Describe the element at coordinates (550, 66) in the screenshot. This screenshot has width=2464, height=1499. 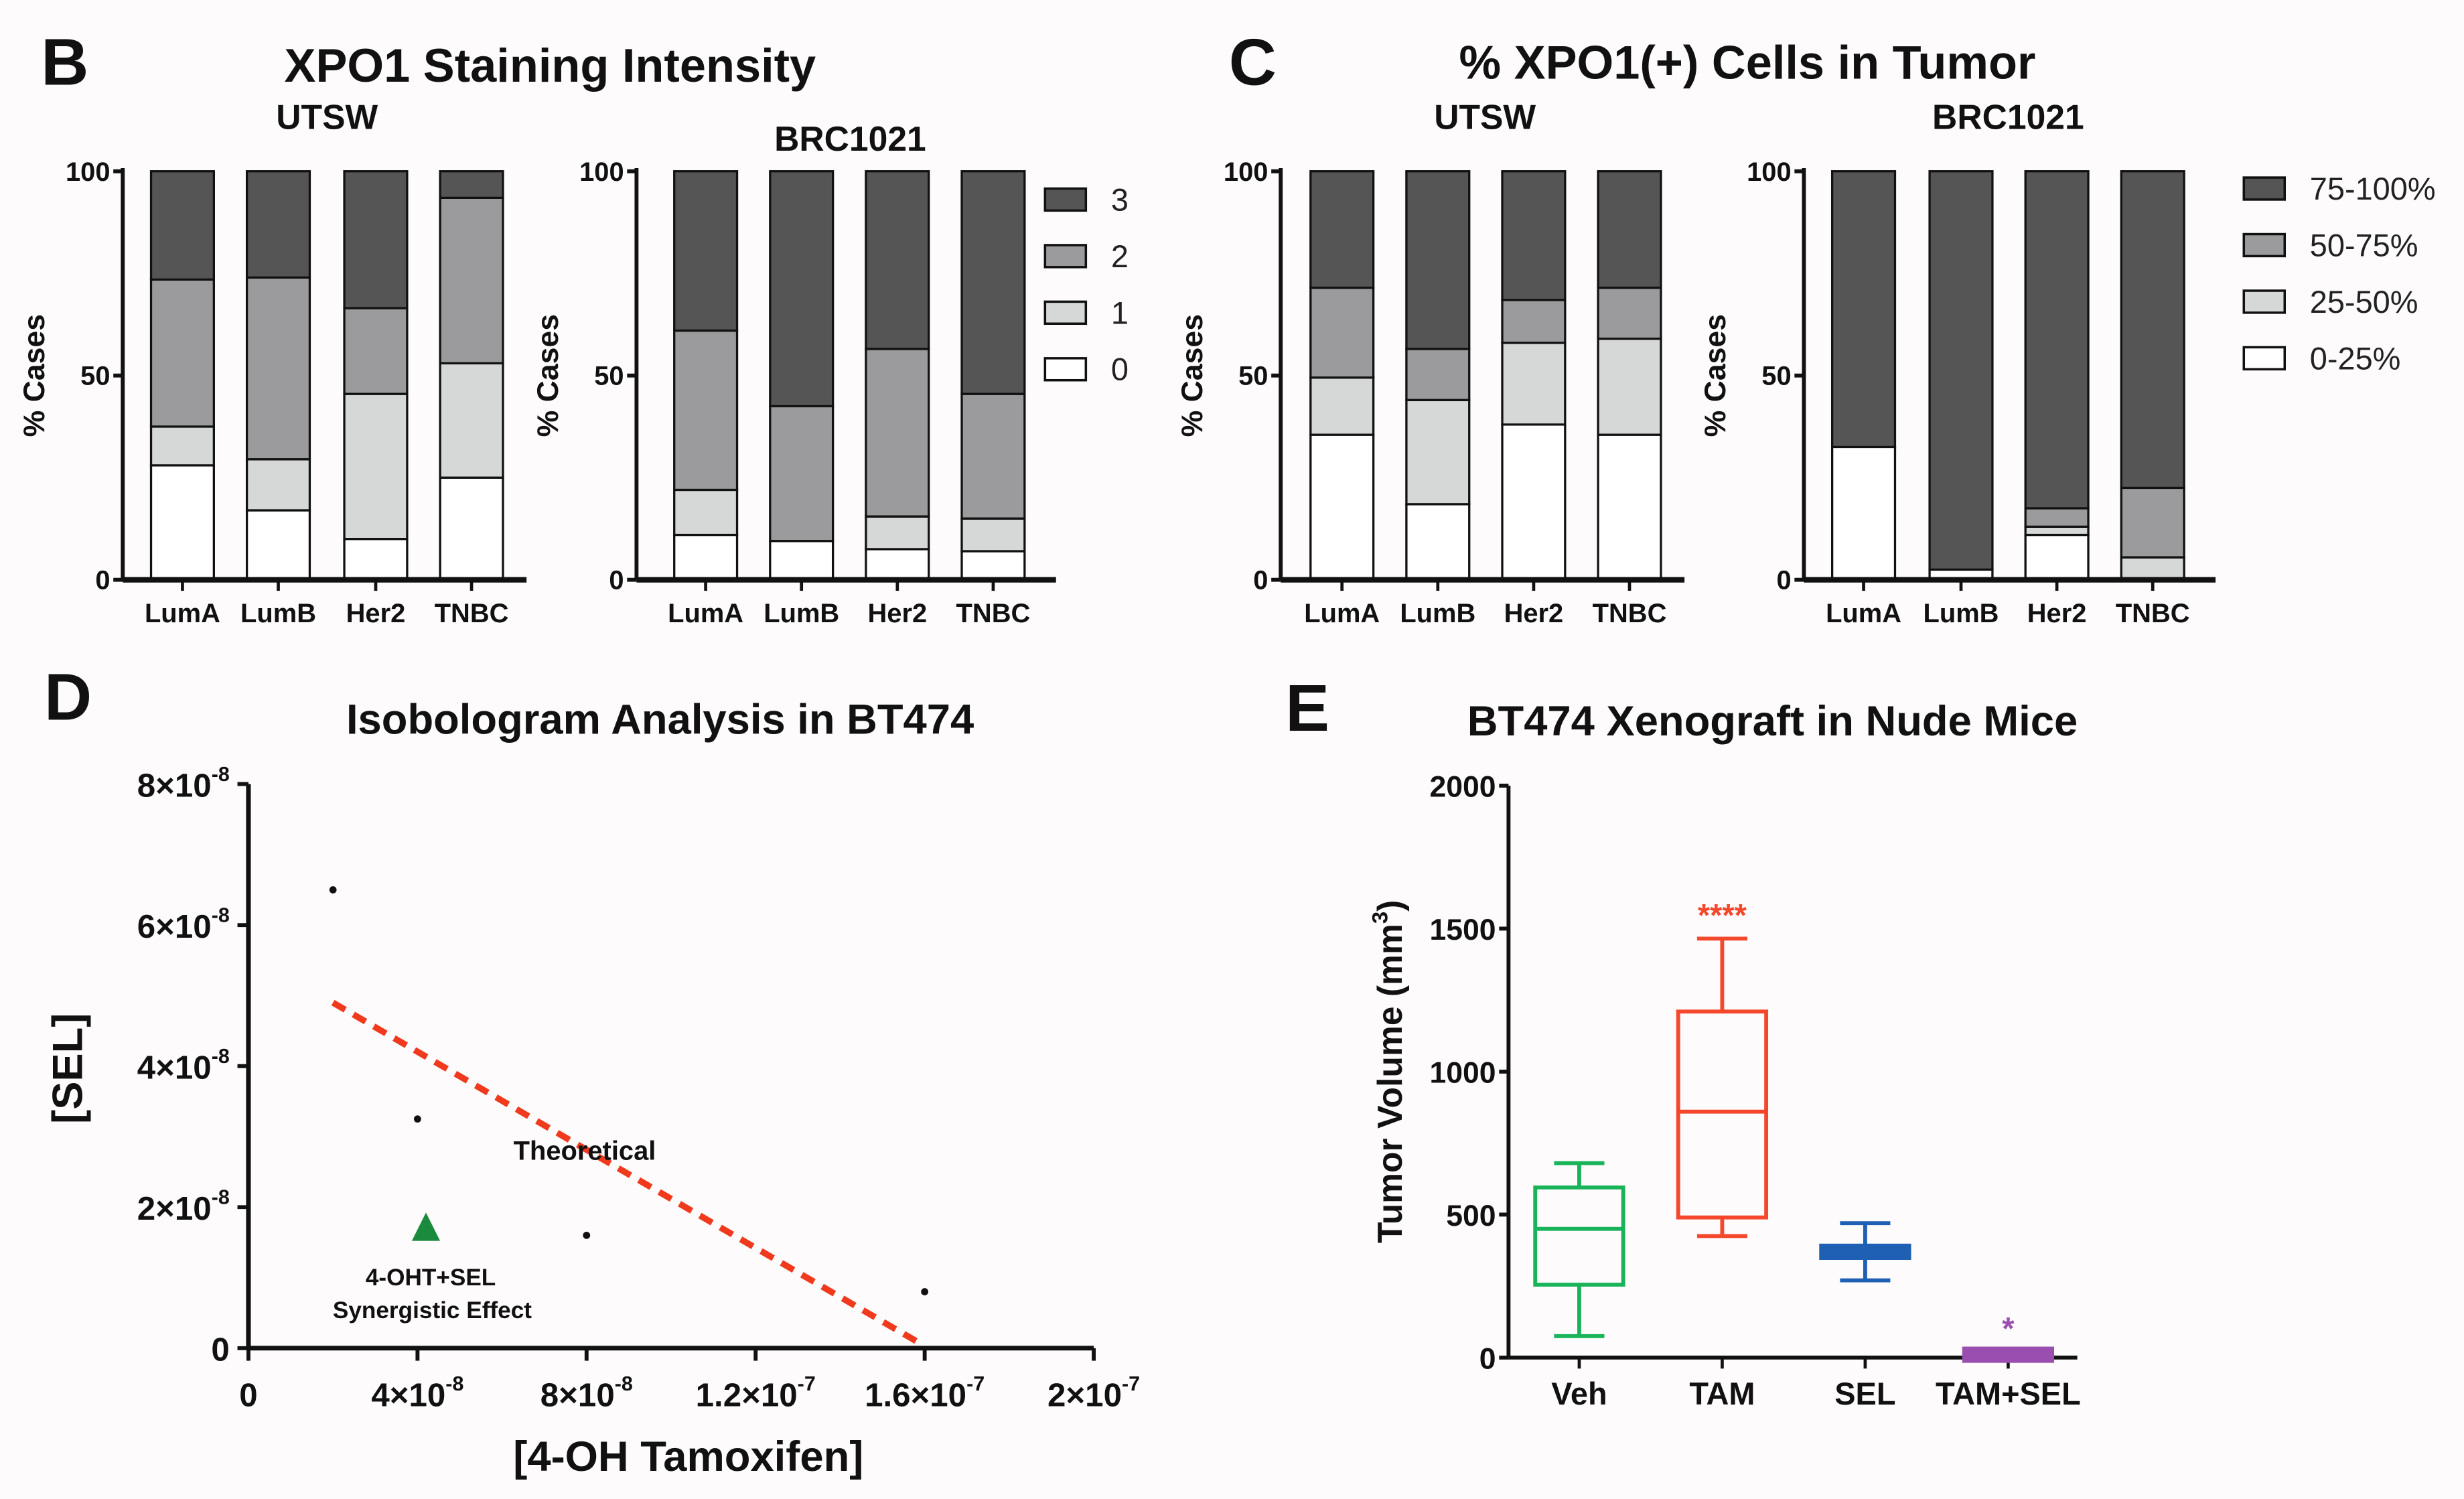
I see `title-b: XPO1 Staining Intensity` at that location.